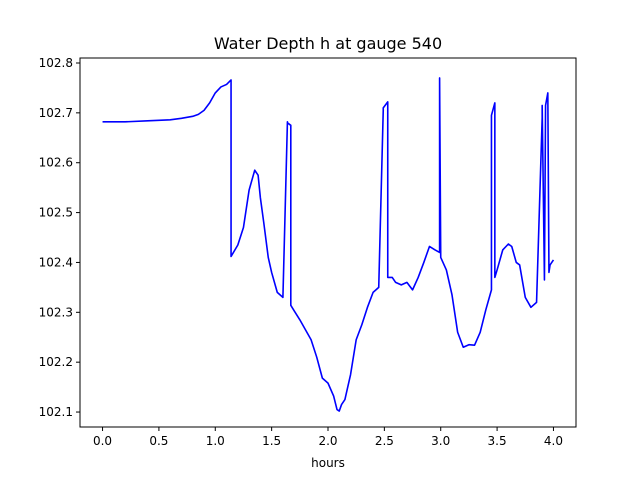 This screenshot has width=640, height=480. I want to click on y-tick-label: 102.1, so click(56, 412).